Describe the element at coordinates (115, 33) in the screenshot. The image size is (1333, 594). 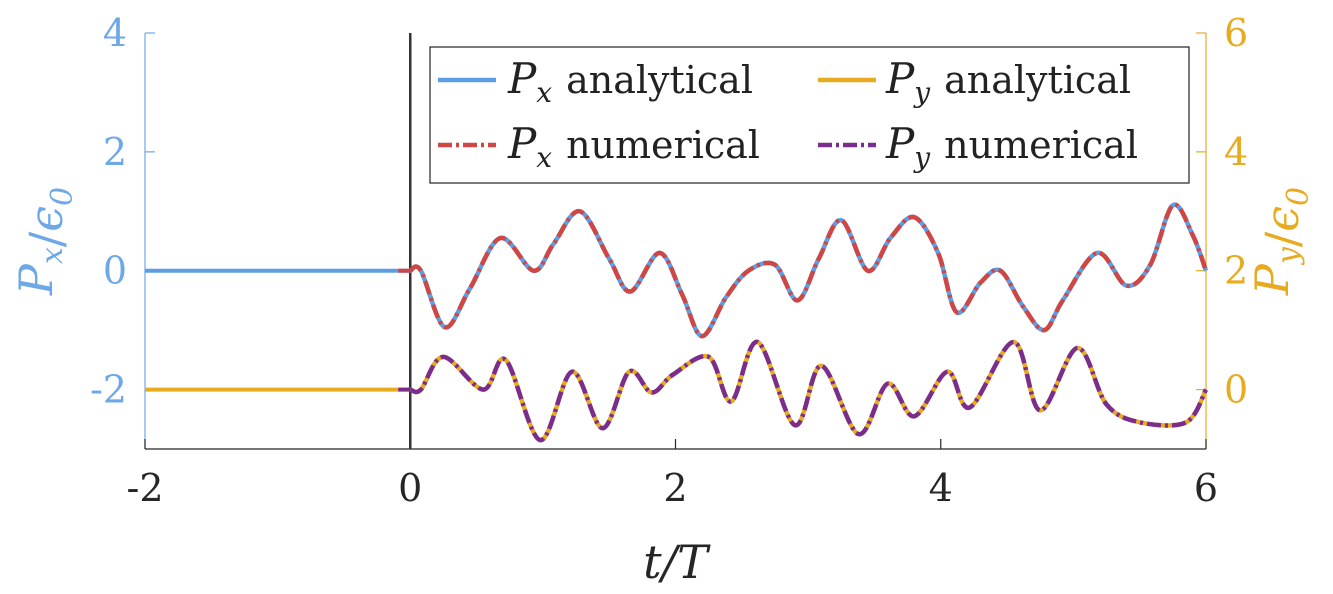
I see `y-left-tick-label: 4` at that location.